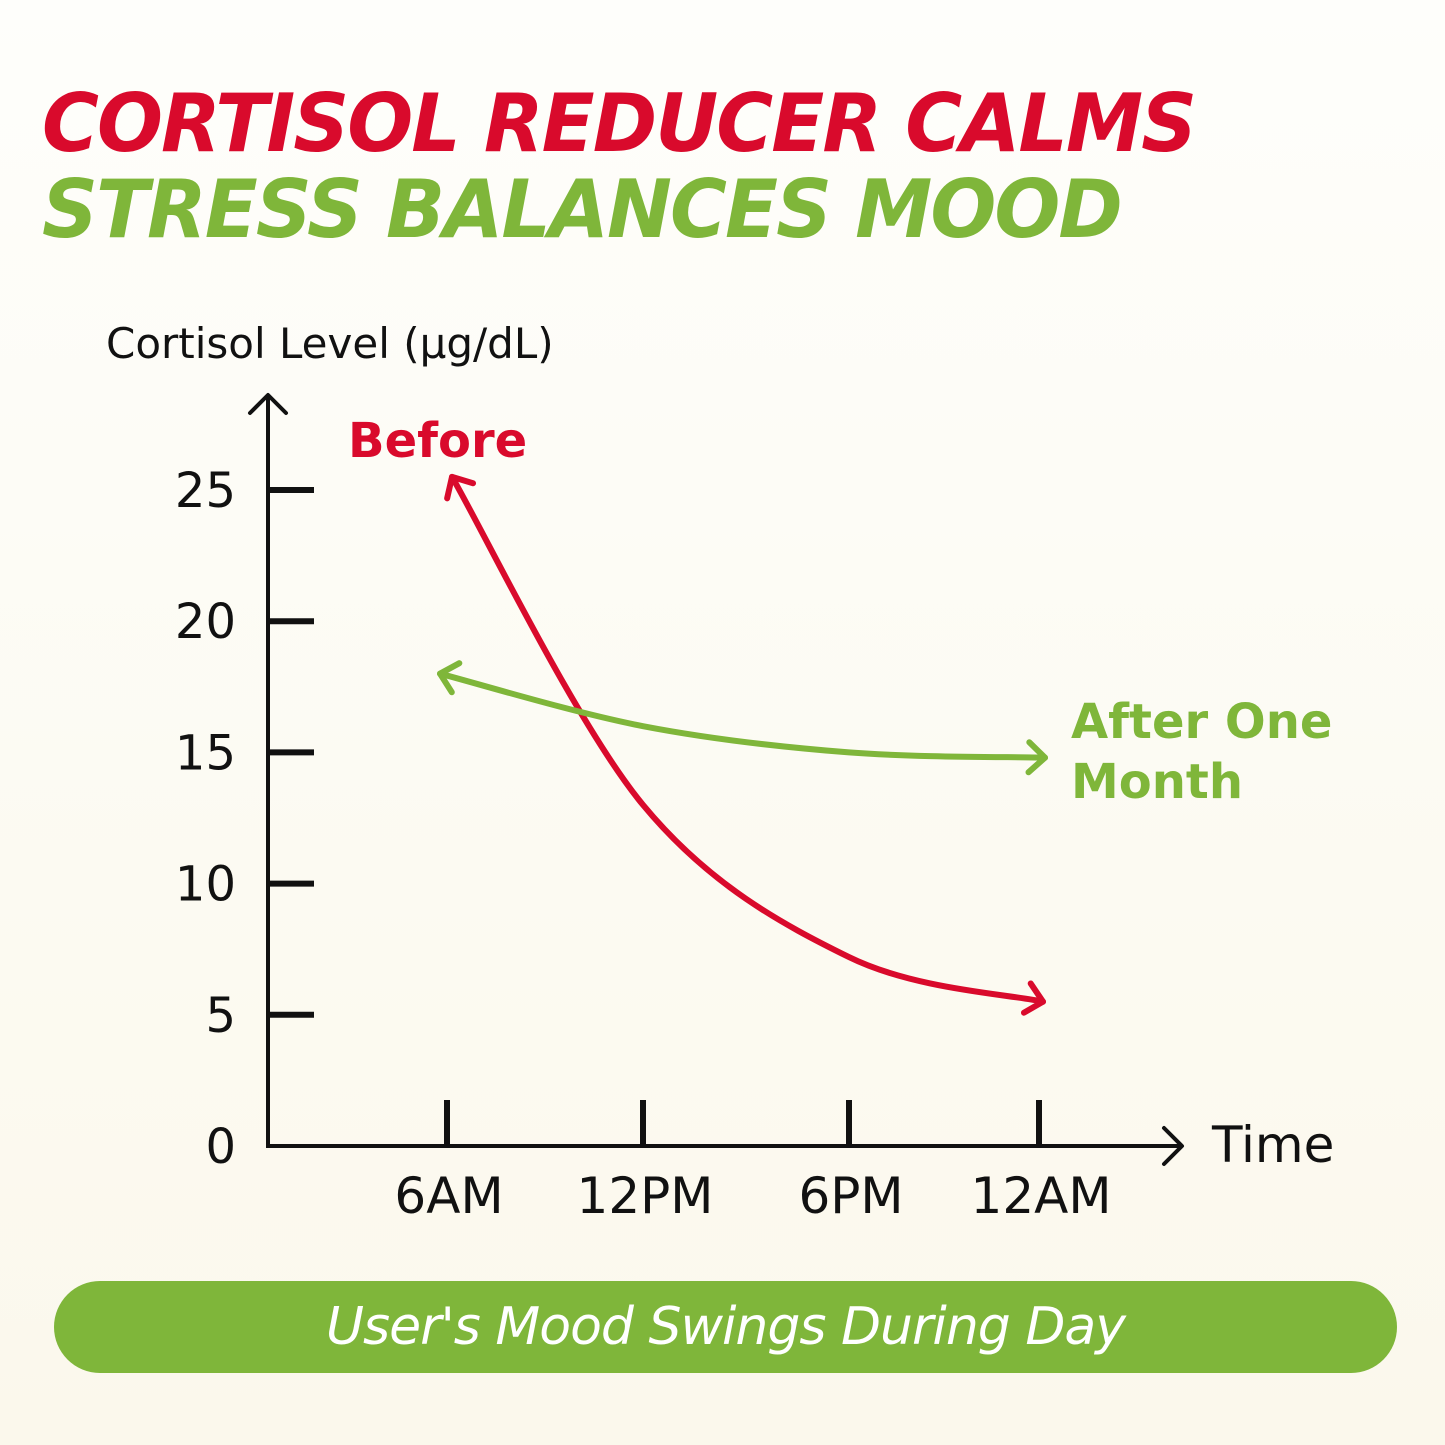  Describe the element at coordinates (619, 123) in the screenshot. I see `headline-line-1: CORTISOL REDUCER CALMS` at that location.